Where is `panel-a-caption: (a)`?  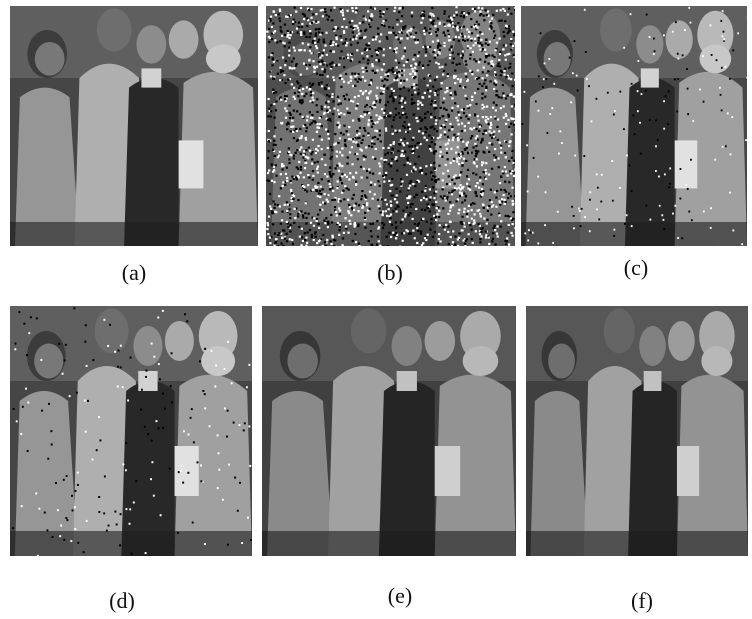
panel-a-caption: (a) is located at coordinates (134, 272).